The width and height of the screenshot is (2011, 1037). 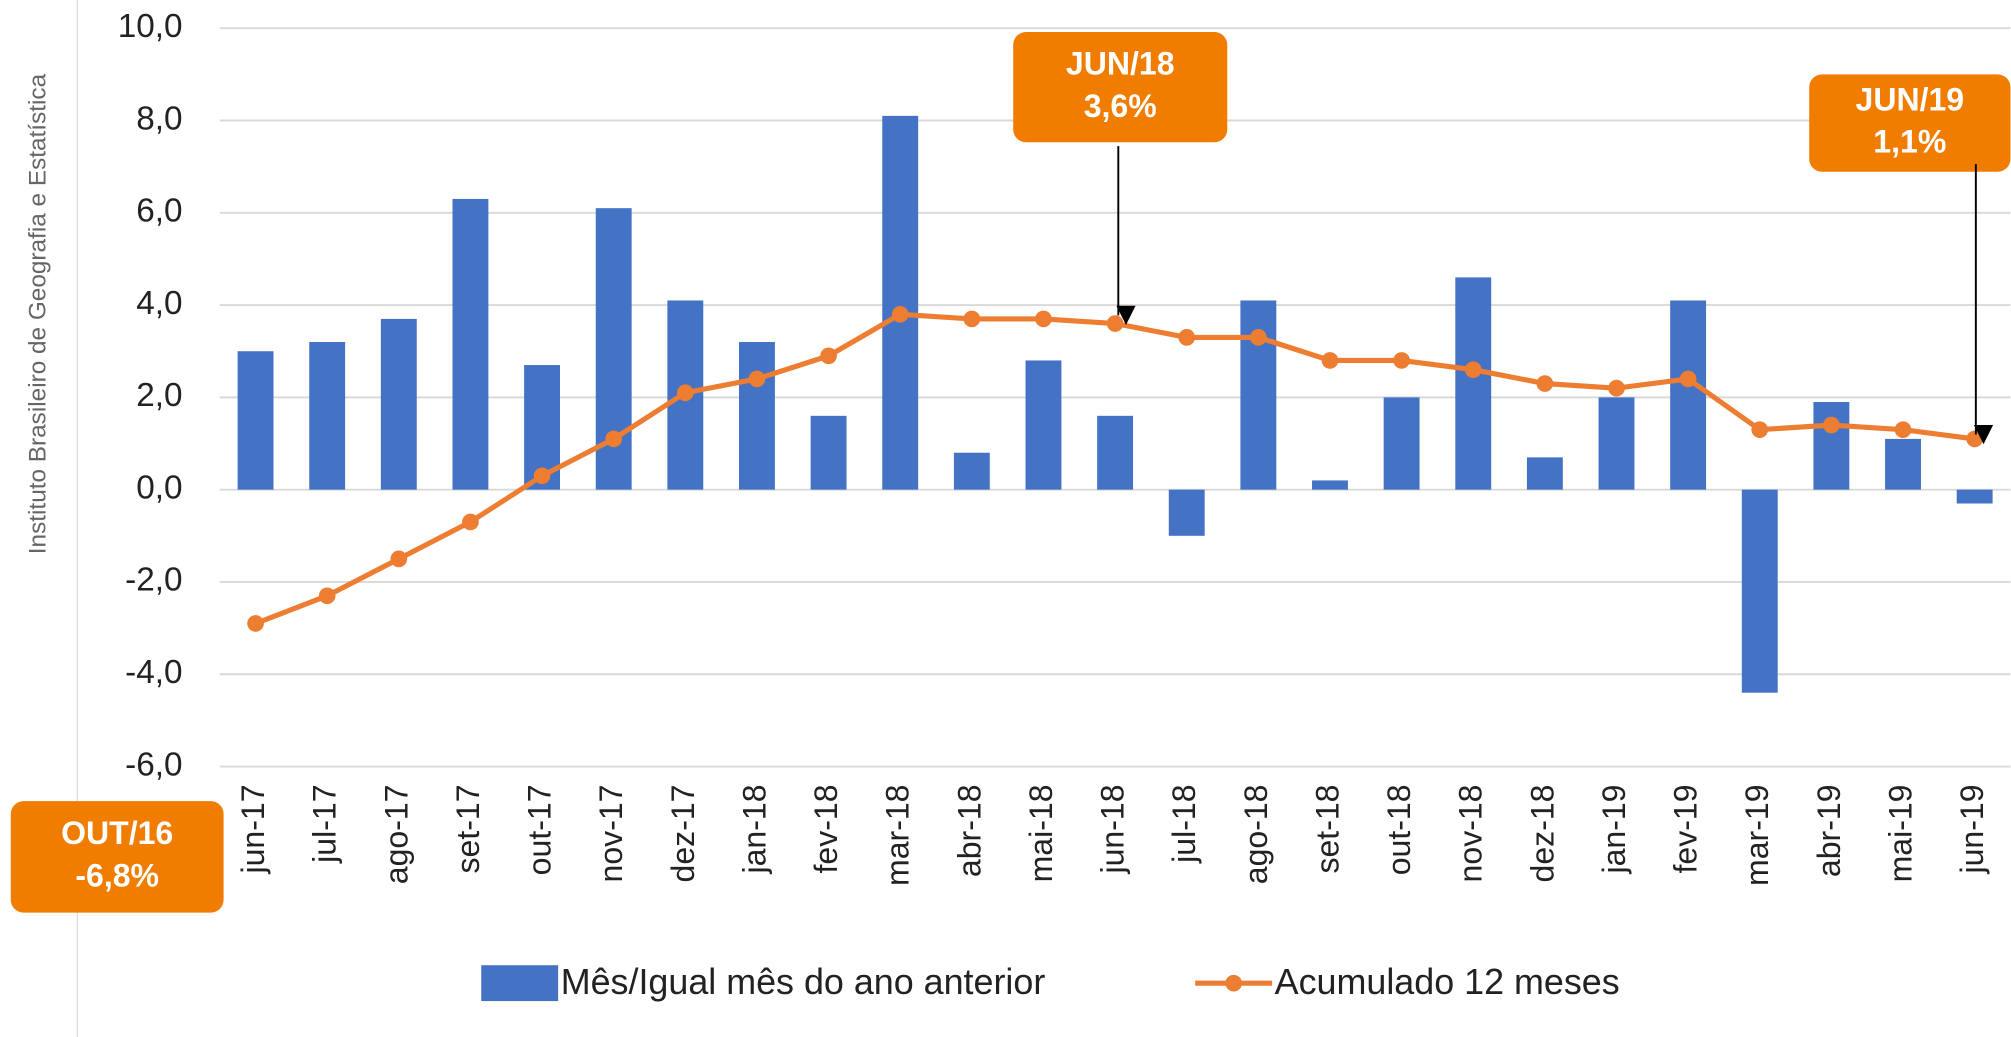 What do you see at coordinates (325, 823) in the screenshot?
I see `x-tick-label: jul-17` at bounding box center [325, 823].